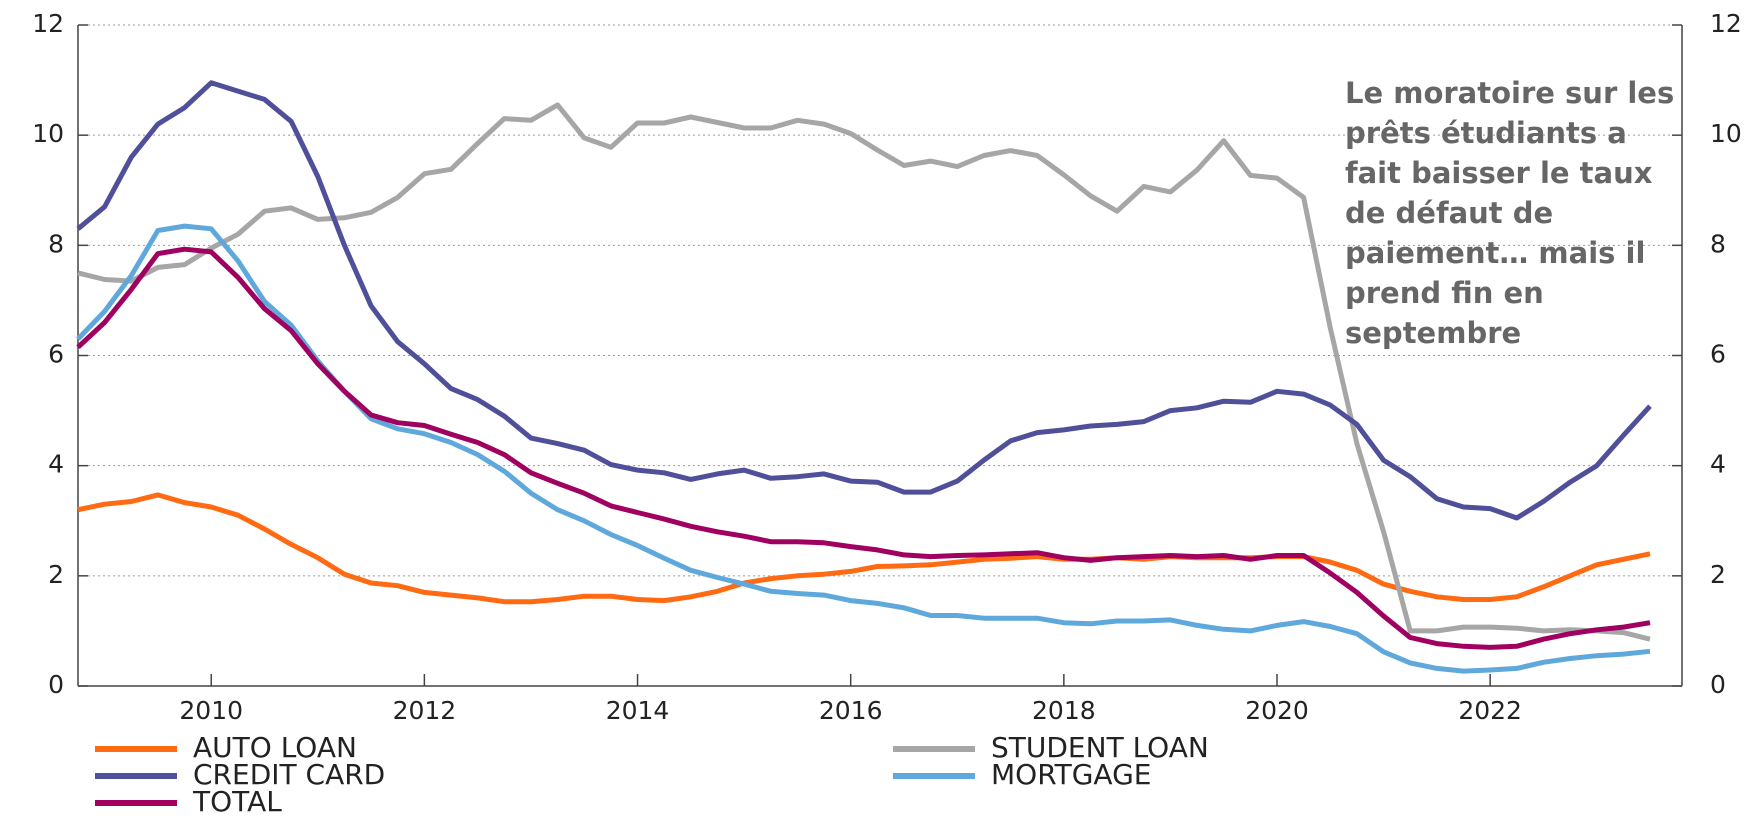 The width and height of the screenshot is (1758, 820). What do you see at coordinates (864, 548) in the screenshot?
I see `series-line` at bounding box center [864, 548].